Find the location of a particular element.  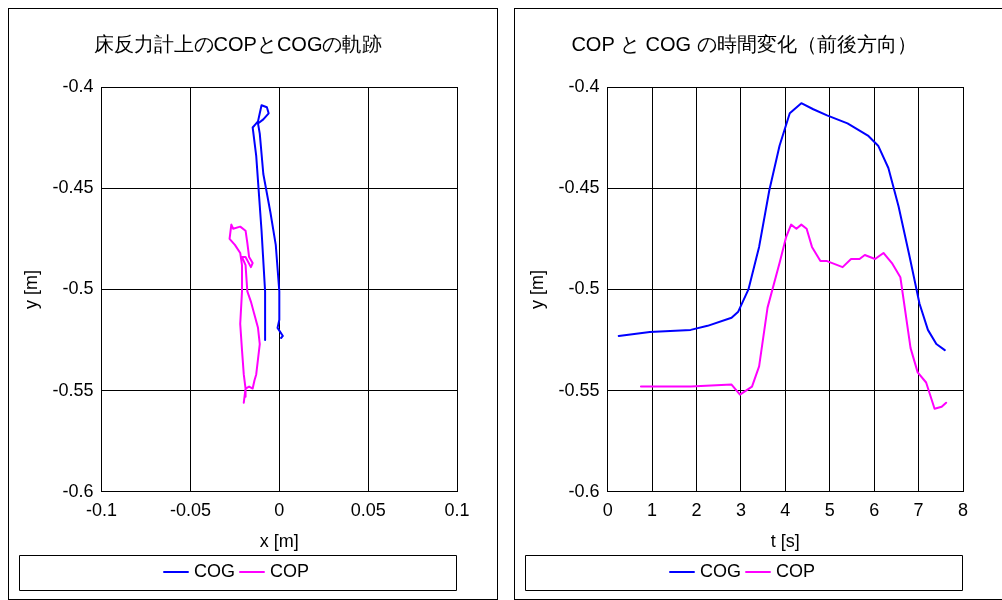

x-tick-label: 6 is located at coordinates (874, 509).